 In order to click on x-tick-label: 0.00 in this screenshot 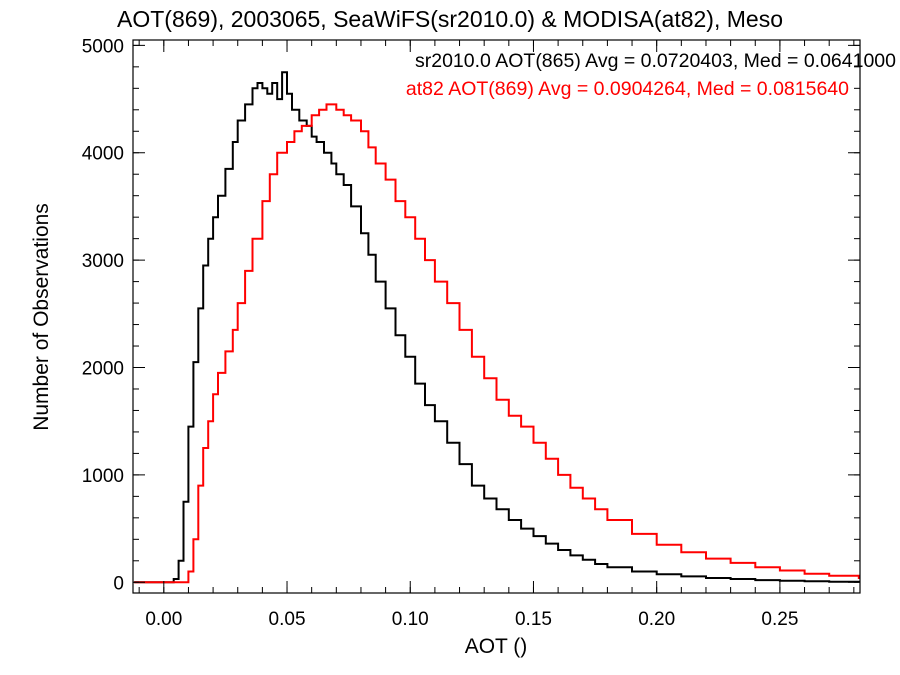, I will do `click(163, 619)`.